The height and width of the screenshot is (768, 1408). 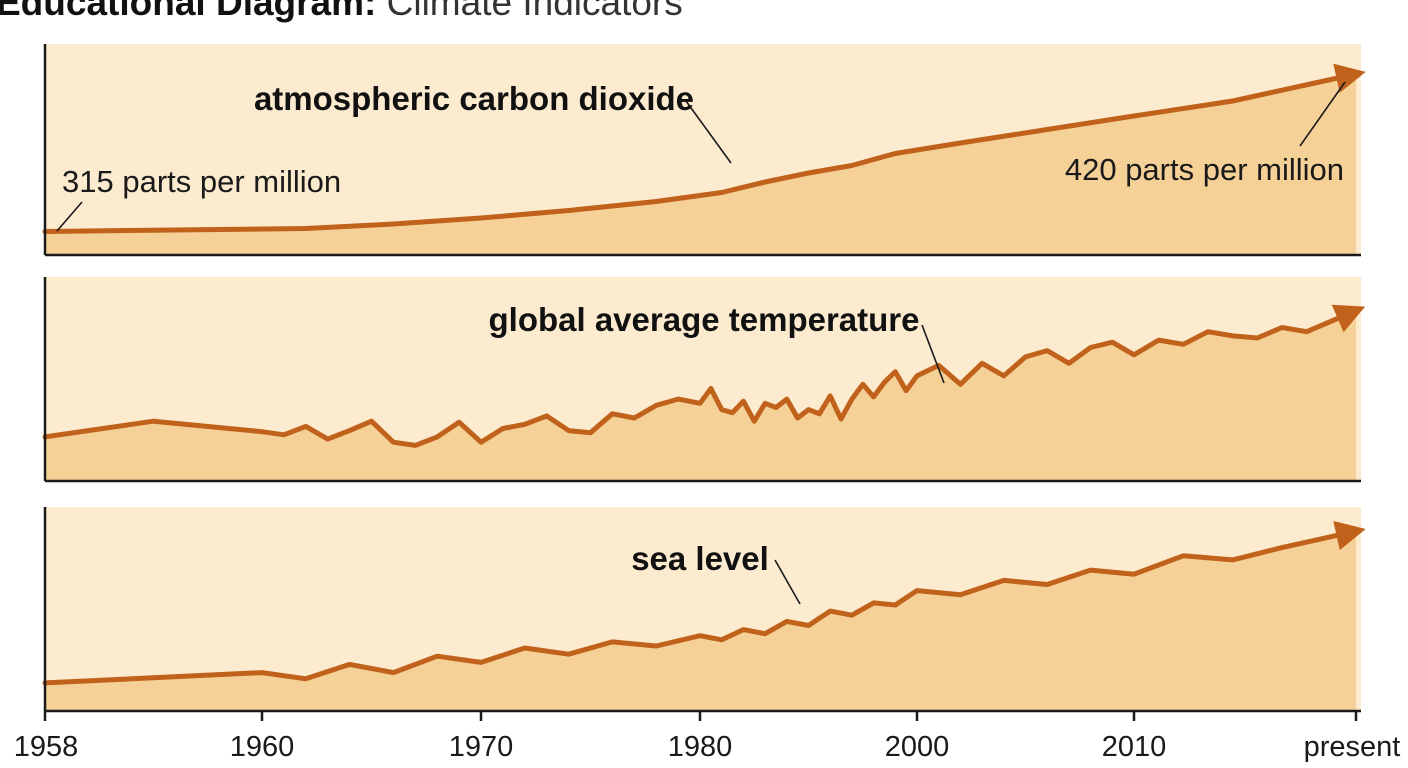 What do you see at coordinates (262, 747) in the screenshot?
I see `x-tick-label: 1960` at bounding box center [262, 747].